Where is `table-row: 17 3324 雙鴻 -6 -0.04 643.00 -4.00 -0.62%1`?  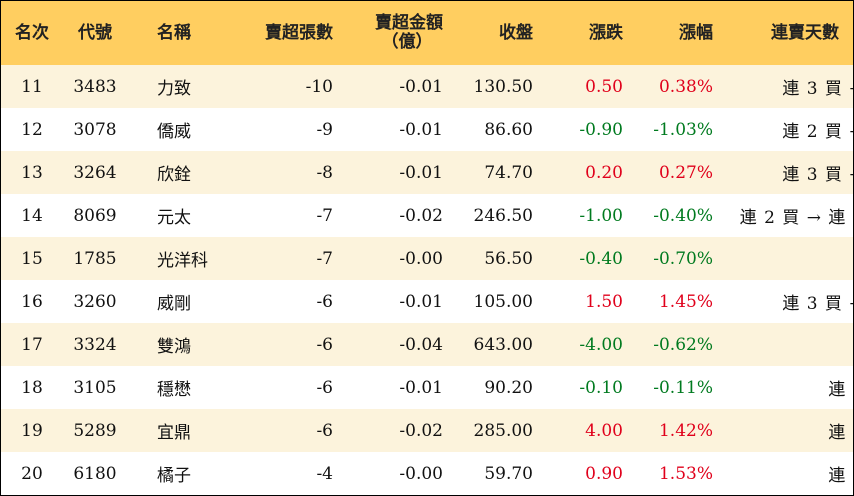
table-row: 17 3324 雙鴻 -6 -0.04 643.00 -4.00 -0.62%1 is located at coordinates (427, 344).